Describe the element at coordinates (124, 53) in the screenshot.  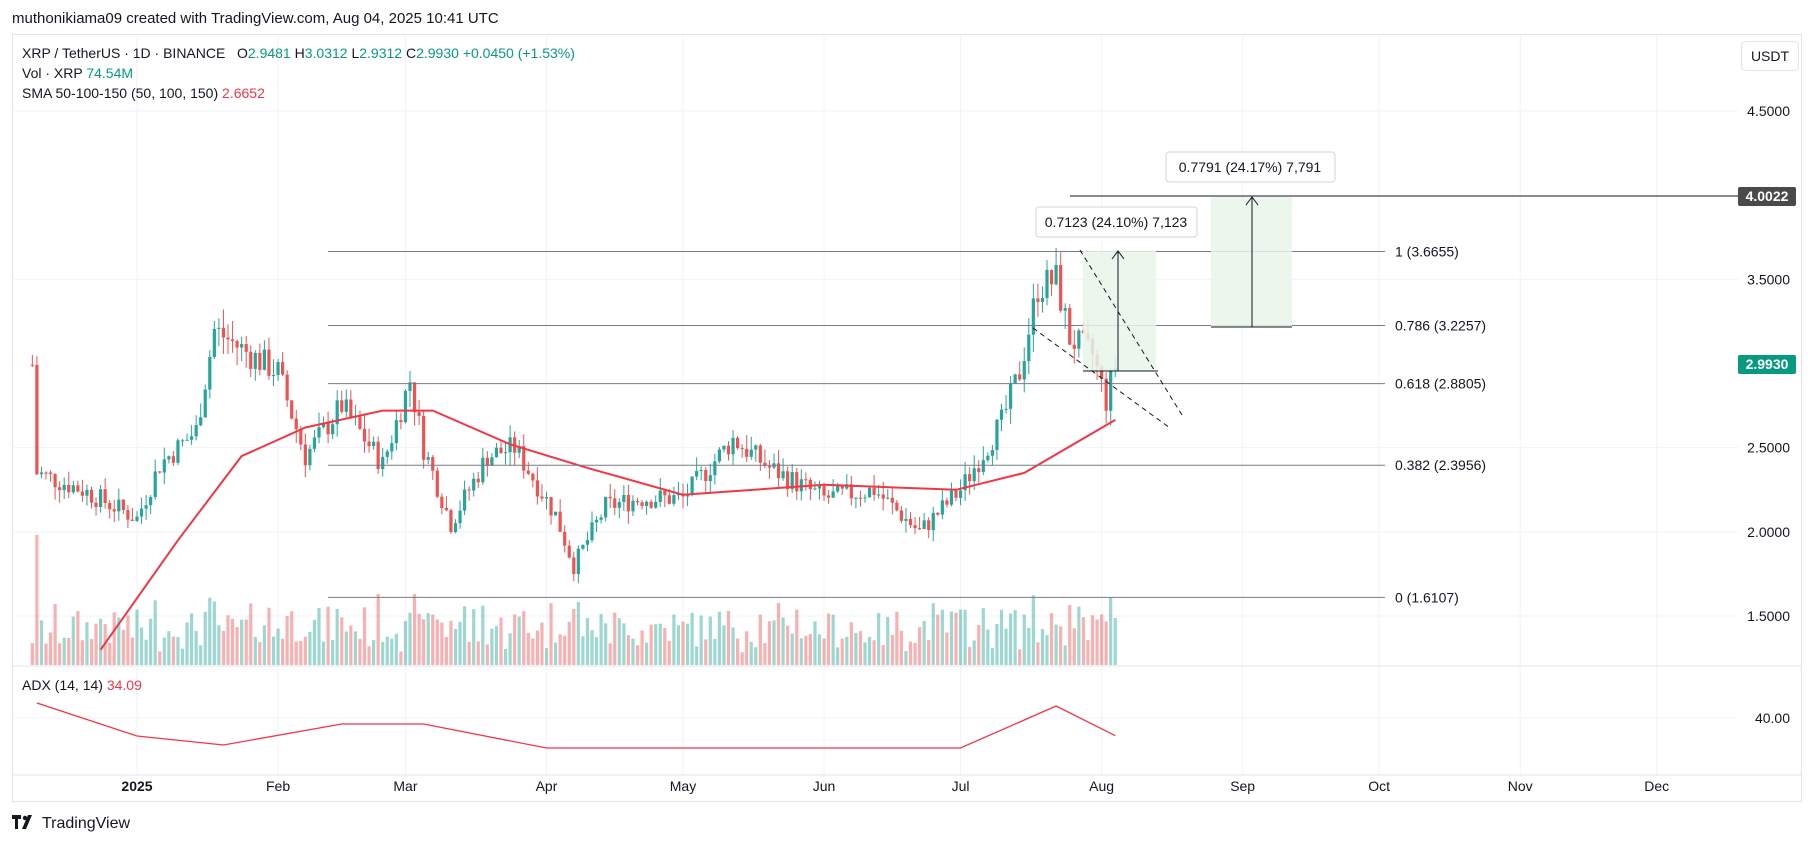
I see `legend-symbol: XRP / TetherUS · 1D · BINANCE` at that location.